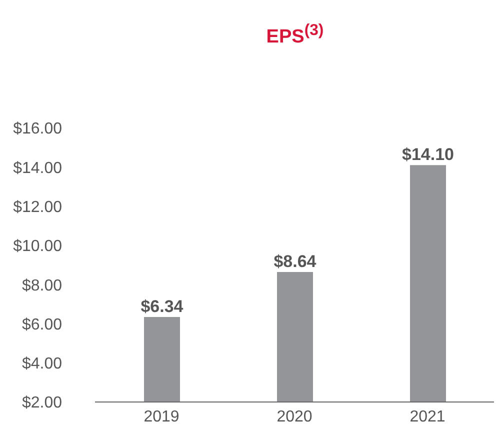  What do you see at coordinates (42, 325) in the screenshot?
I see `y-tick-label: $6.00` at bounding box center [42, 325].